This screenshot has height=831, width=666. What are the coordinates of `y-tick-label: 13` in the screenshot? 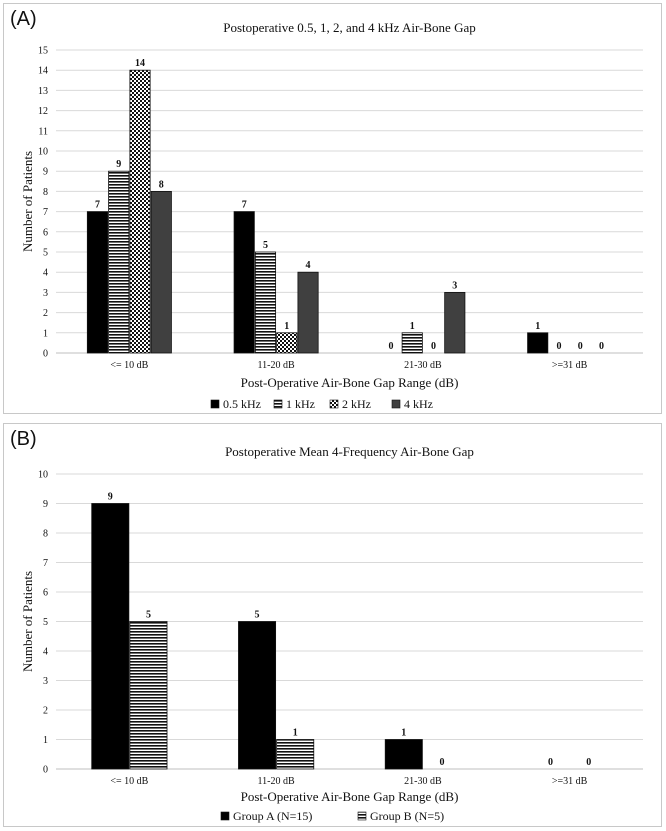 It's located at (43, 91).